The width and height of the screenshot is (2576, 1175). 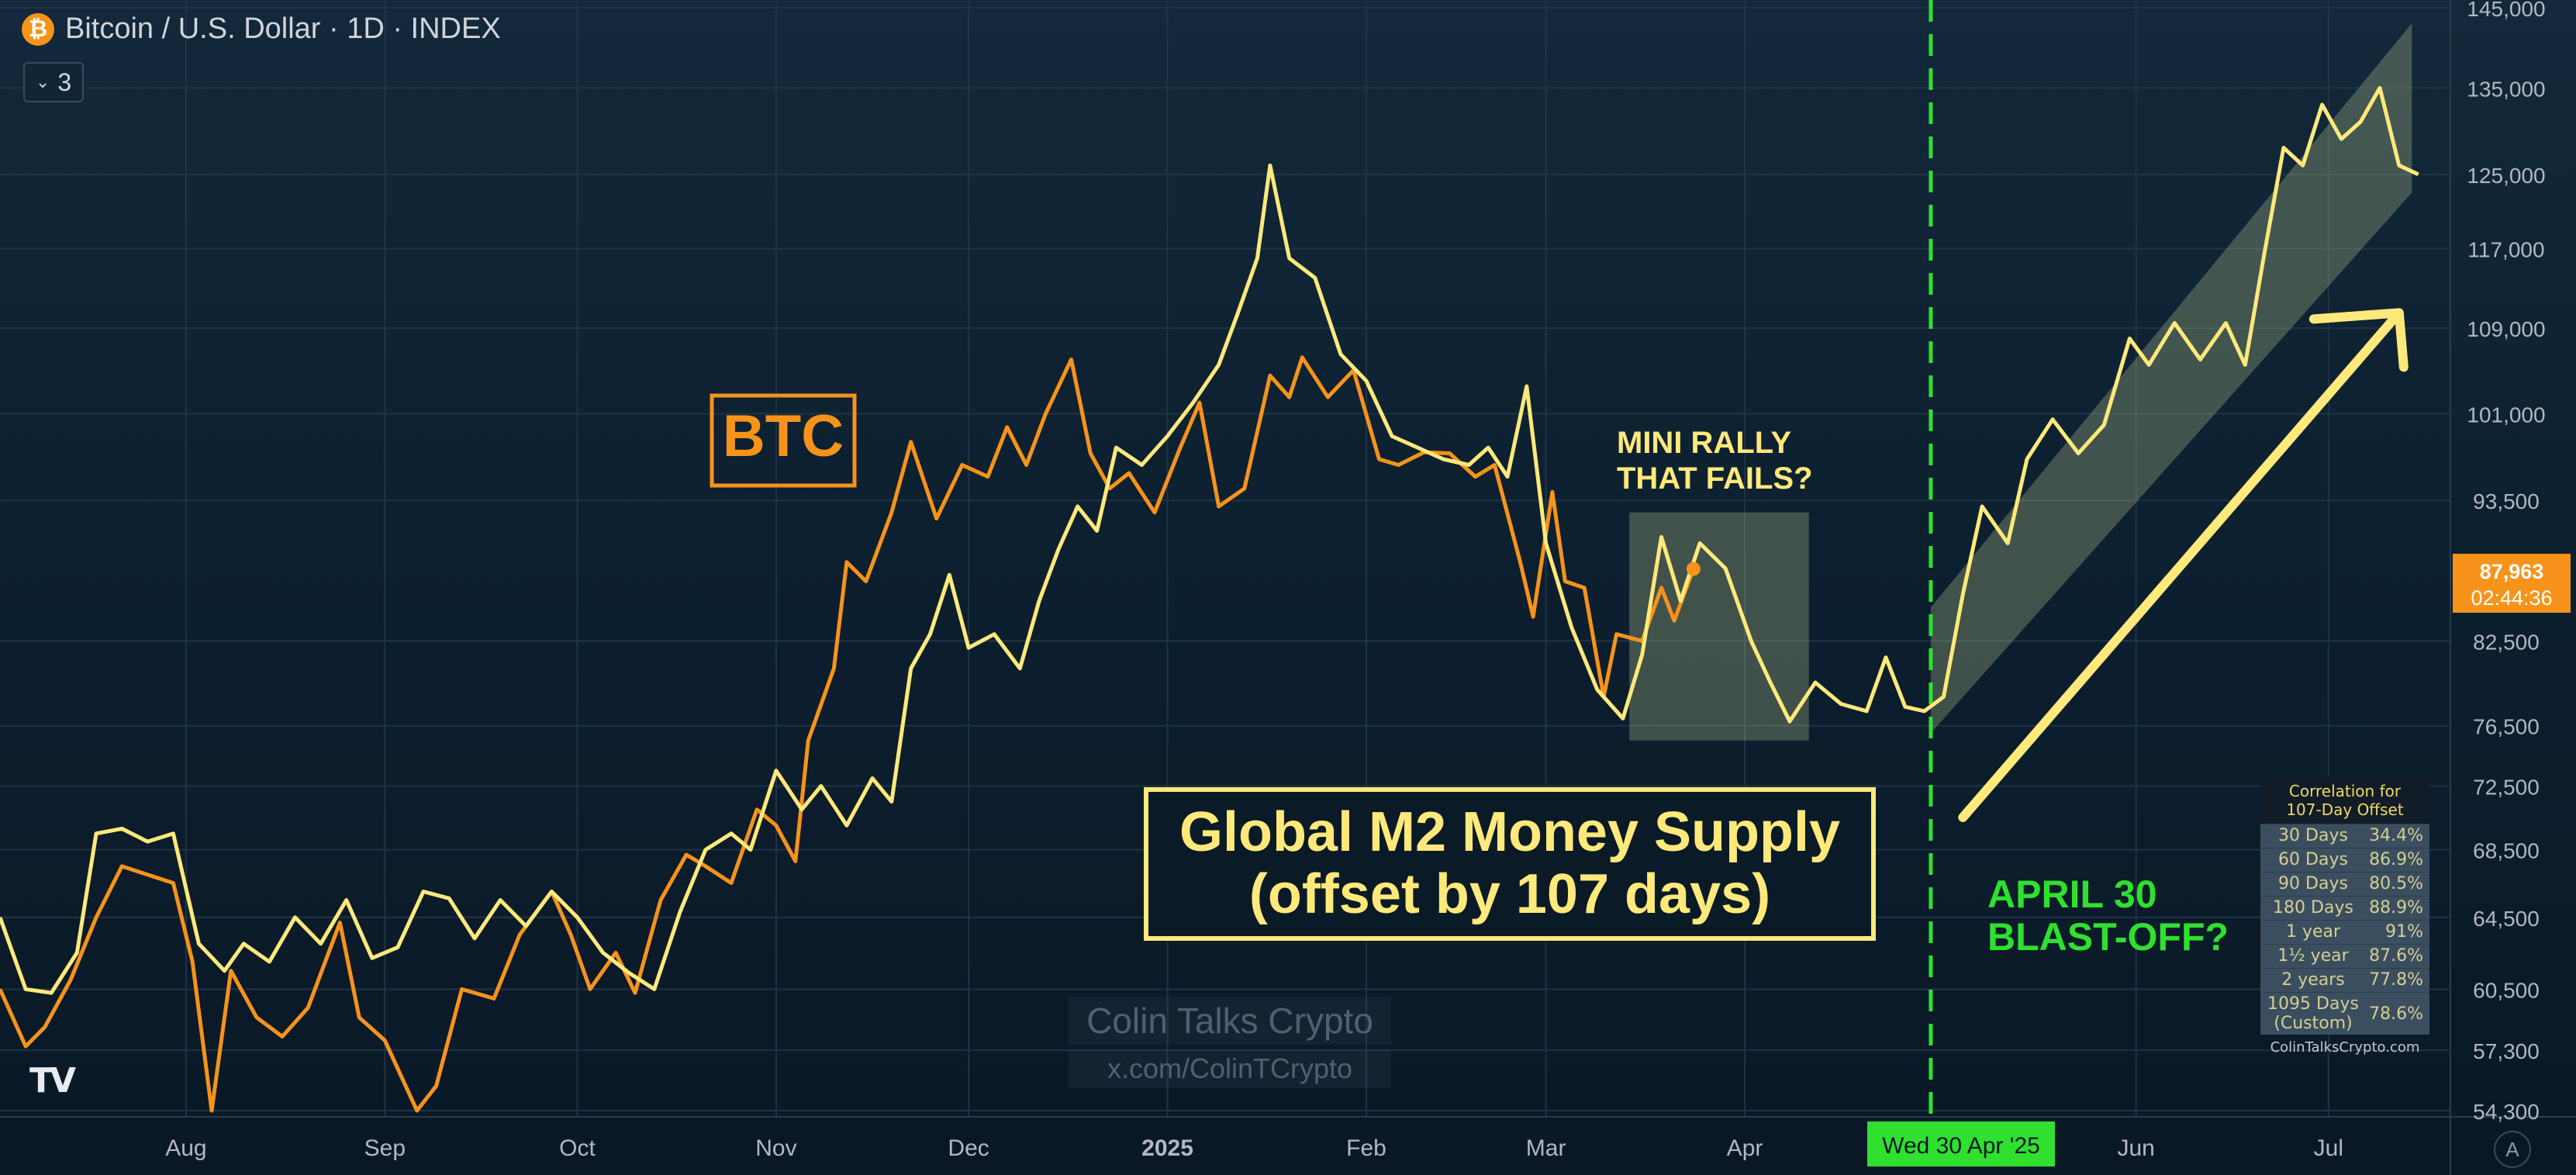 I want to click on table-row: 2 years 77.8%, so click(x=2345, y=980).